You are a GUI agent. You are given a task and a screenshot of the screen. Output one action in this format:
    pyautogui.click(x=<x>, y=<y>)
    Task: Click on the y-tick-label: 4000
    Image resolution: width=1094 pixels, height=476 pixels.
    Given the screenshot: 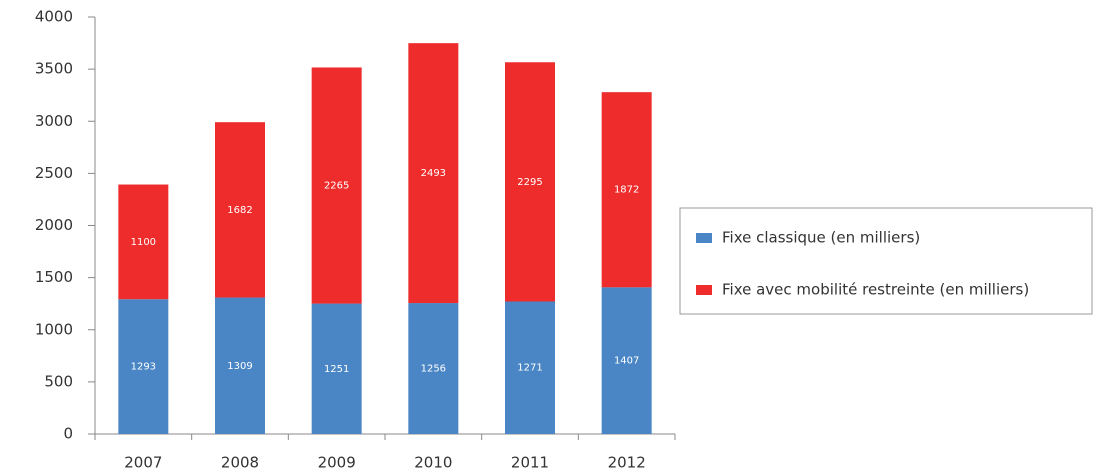 What is the action you would take?
    pyautogui.click(x=54, y=17)
    